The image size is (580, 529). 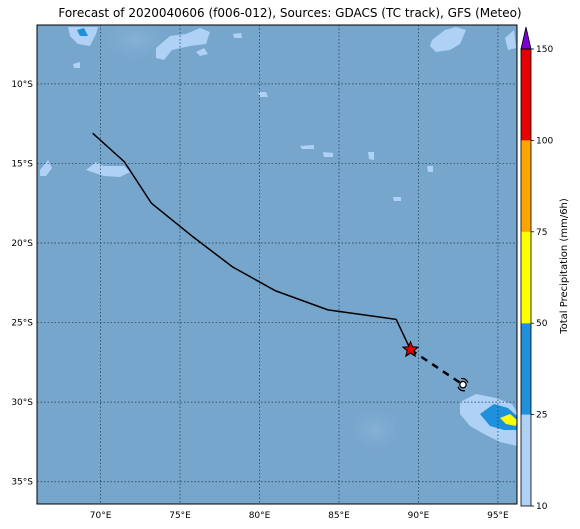 What do you see at coordinates (541, 233) in the screenshot?
I see `colorbar-tick-label: 75` at bounding box center [541, 233].